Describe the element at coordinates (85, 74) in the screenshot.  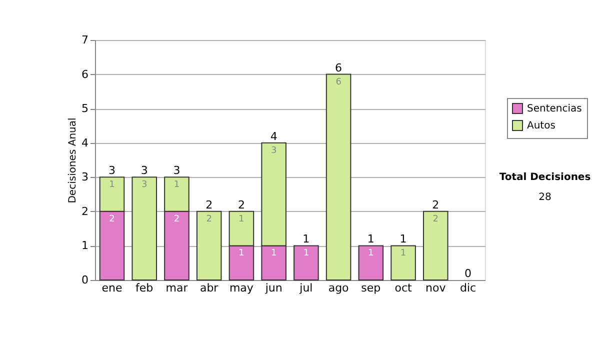
I see `y-tick-label: 6` at that location.